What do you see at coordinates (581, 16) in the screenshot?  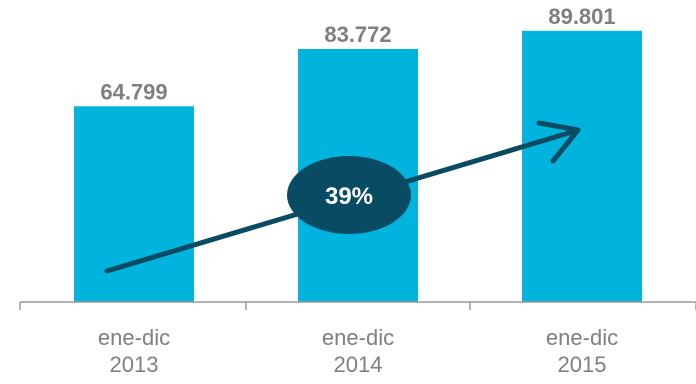 I see `value-label-2: 89.801` at bounding box center [581, 16].